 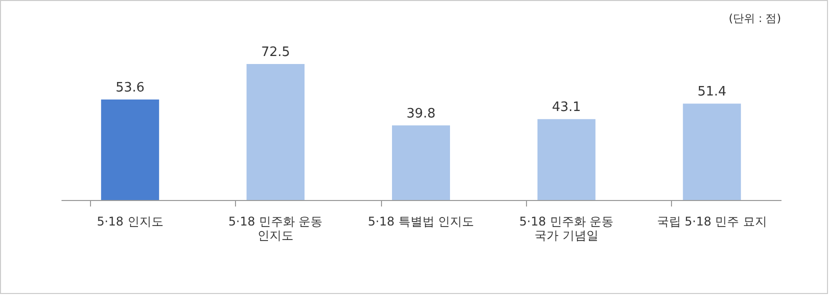 What do you see at coordinates (566, 108) in the screenshot?
I see `data-label: 43.1` at bounding box center [566, 108].